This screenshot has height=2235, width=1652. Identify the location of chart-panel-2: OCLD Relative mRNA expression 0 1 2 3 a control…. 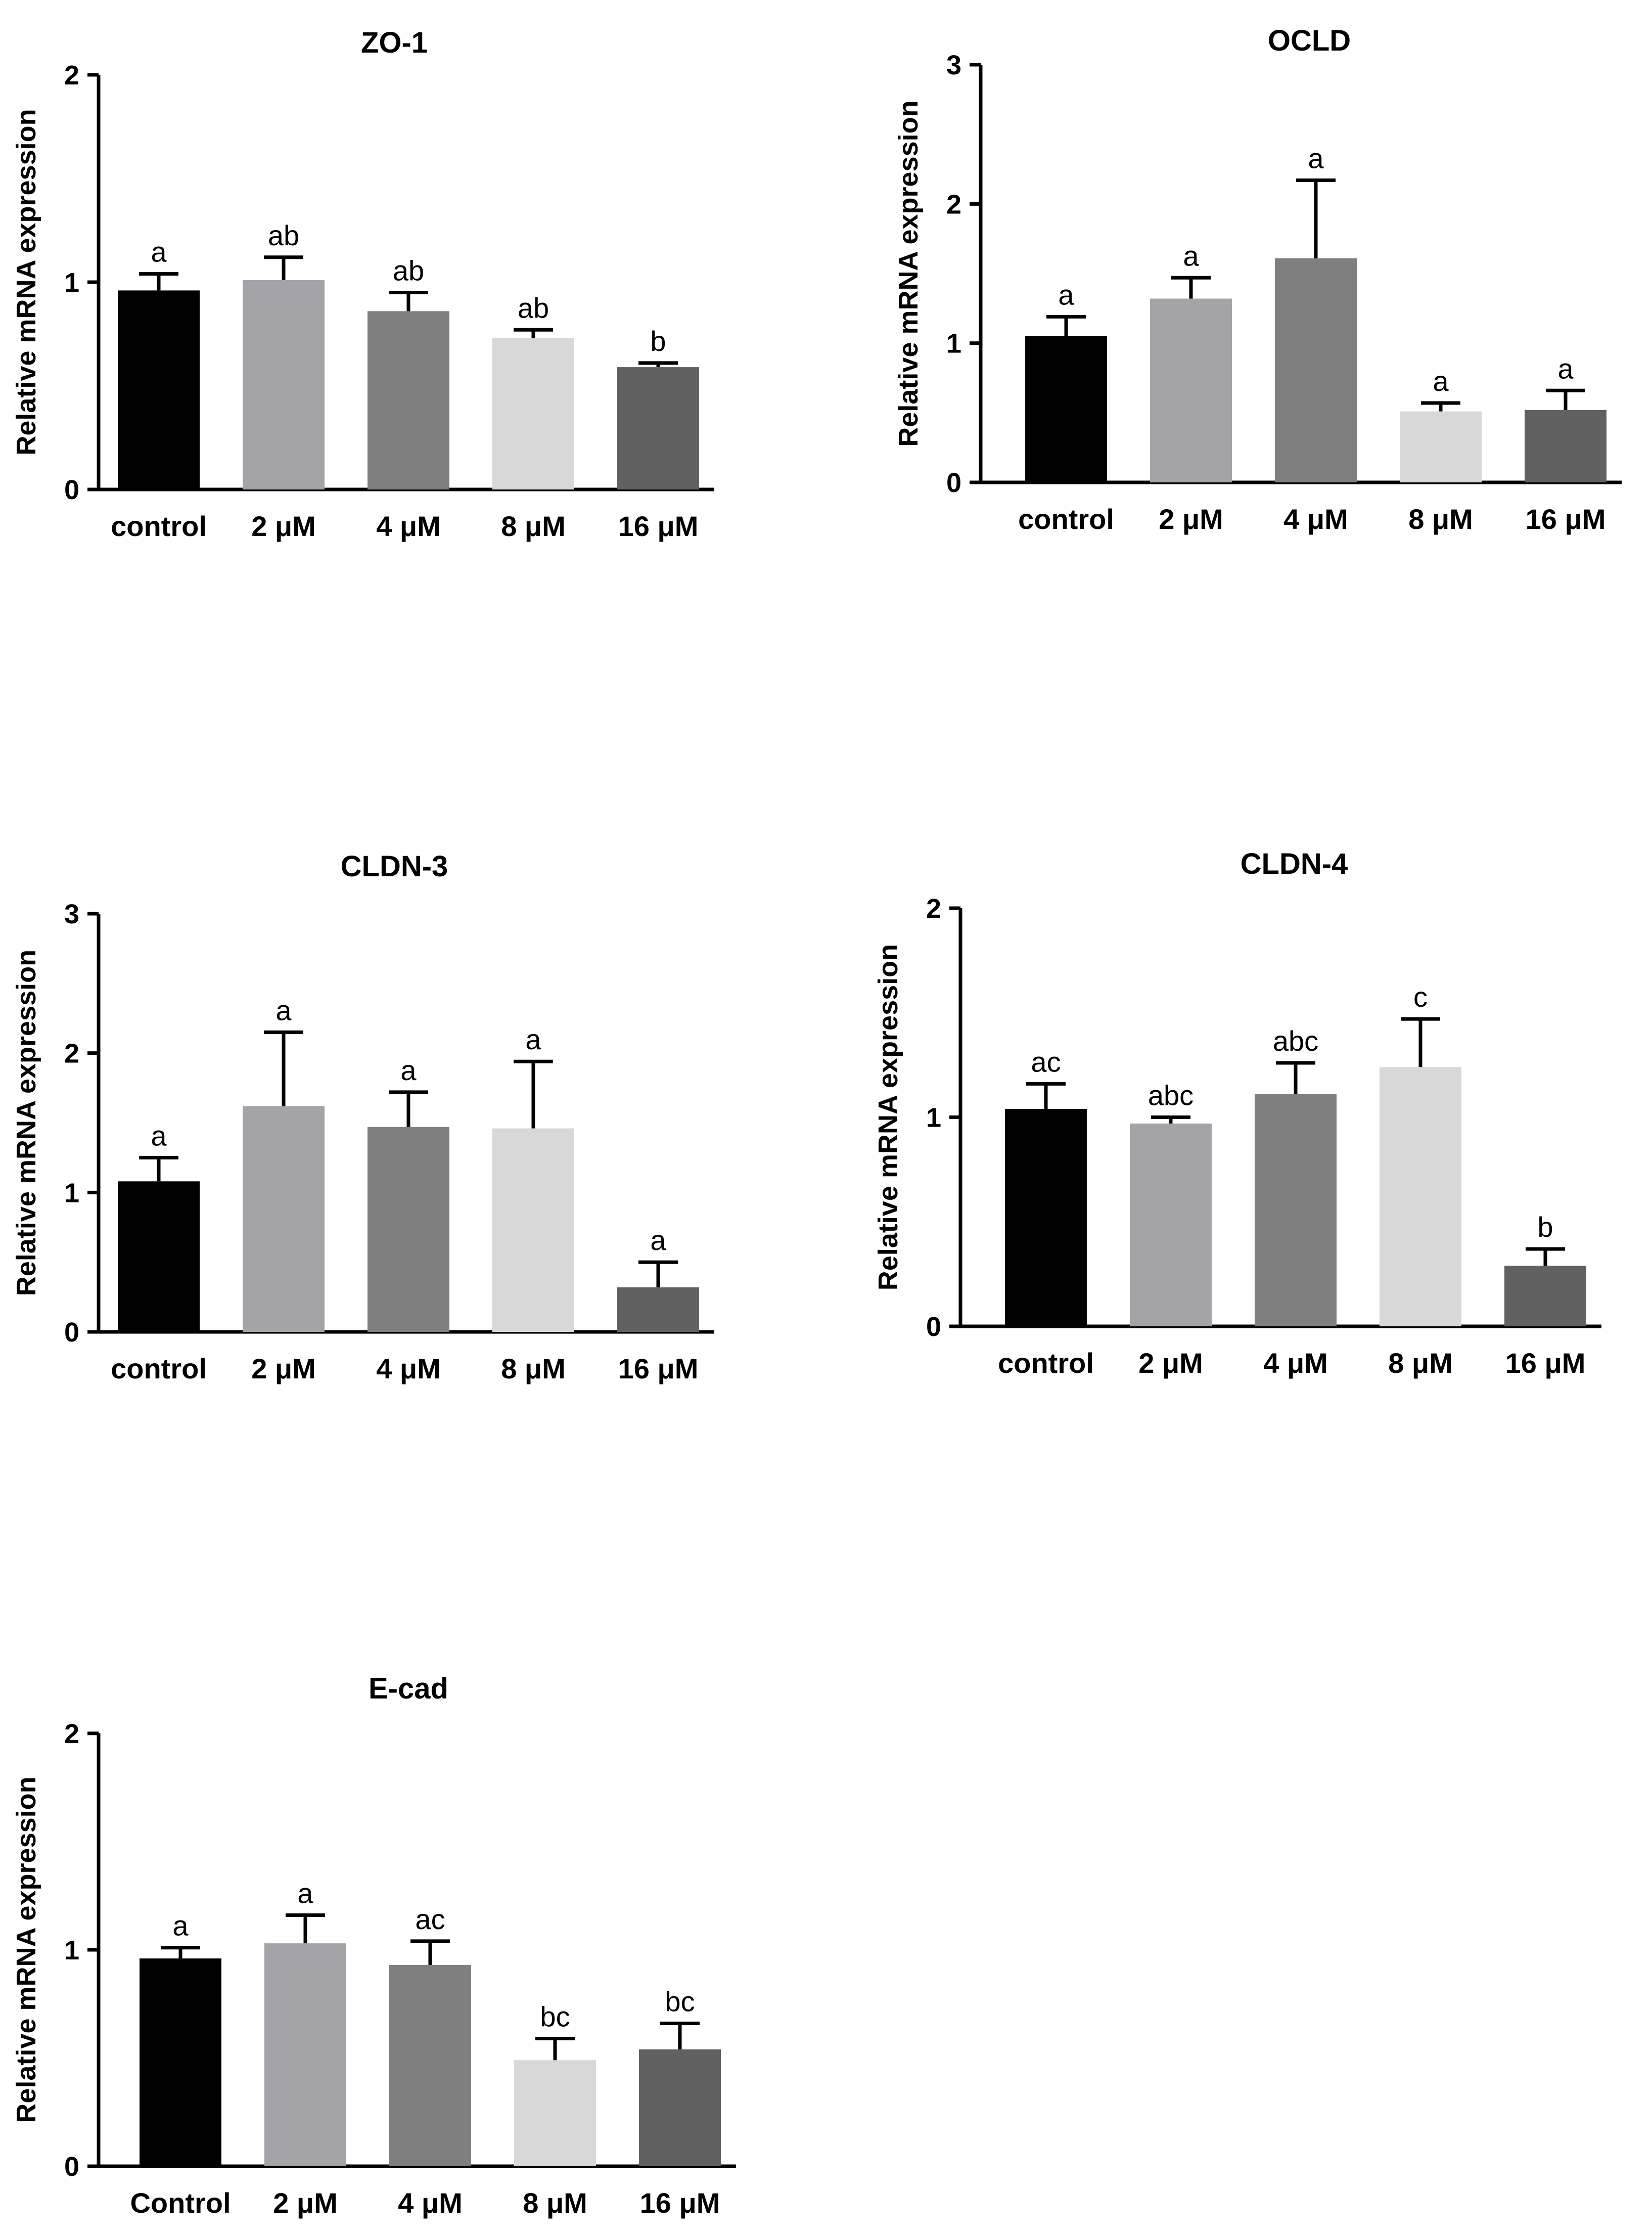
(1257, 279).